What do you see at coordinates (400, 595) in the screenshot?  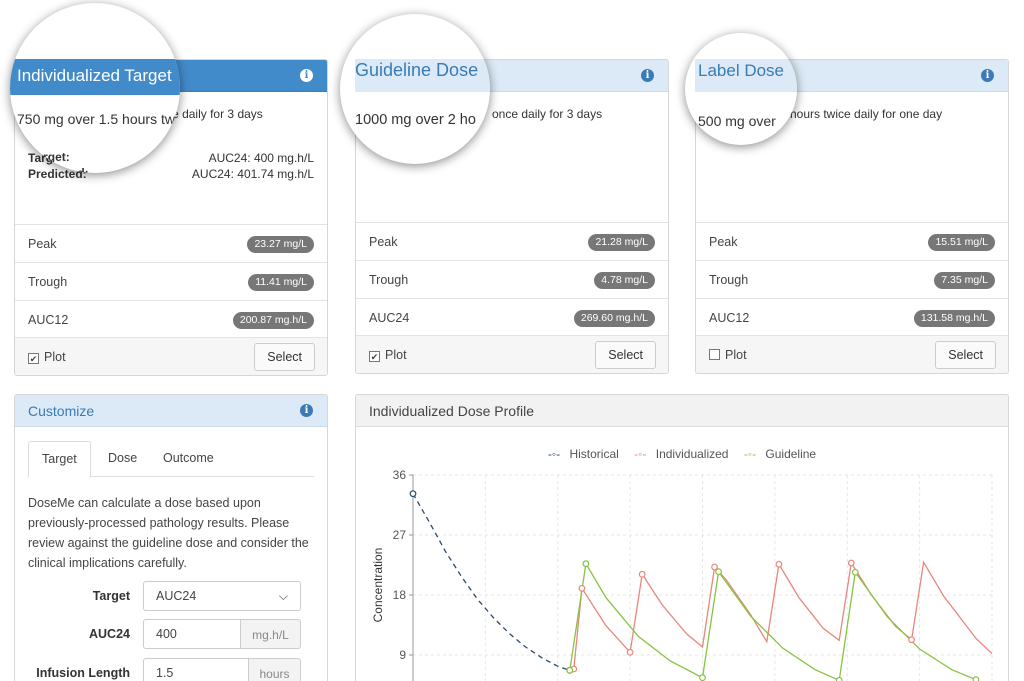 I see `y-tick-label: 18` at bounding box center [400, 595].